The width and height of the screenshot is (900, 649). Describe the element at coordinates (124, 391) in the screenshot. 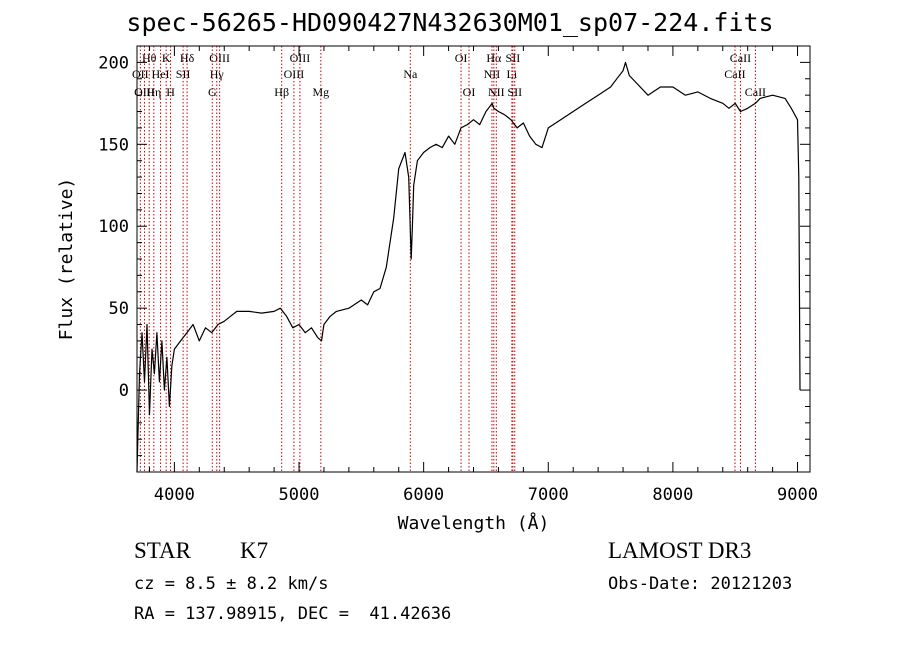

I see `y-tick-label: 0` at that location.